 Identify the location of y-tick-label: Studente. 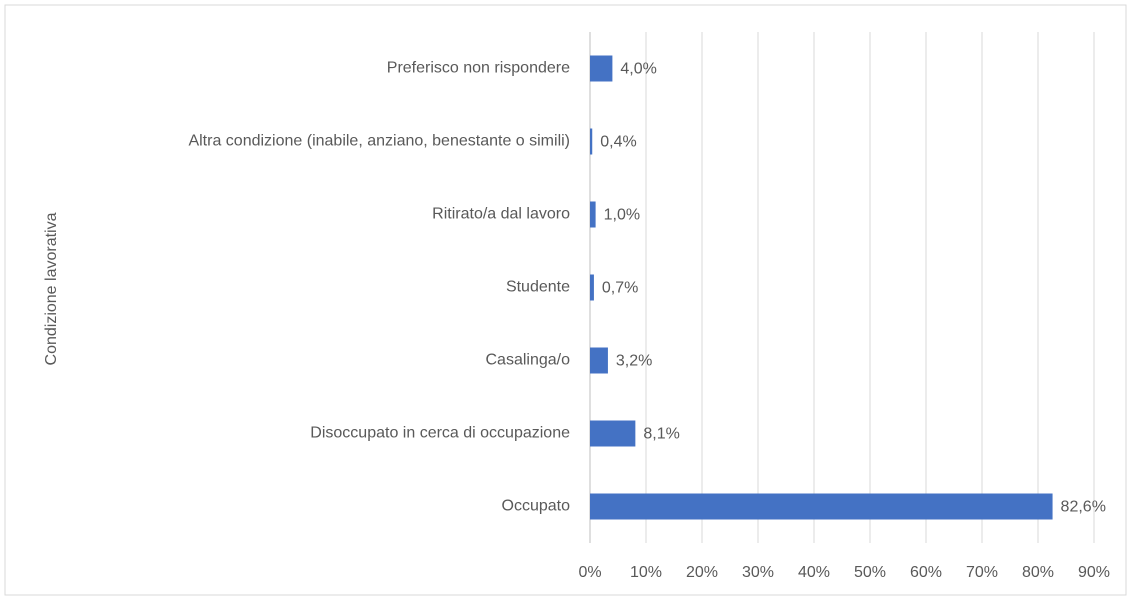
(538, 287).